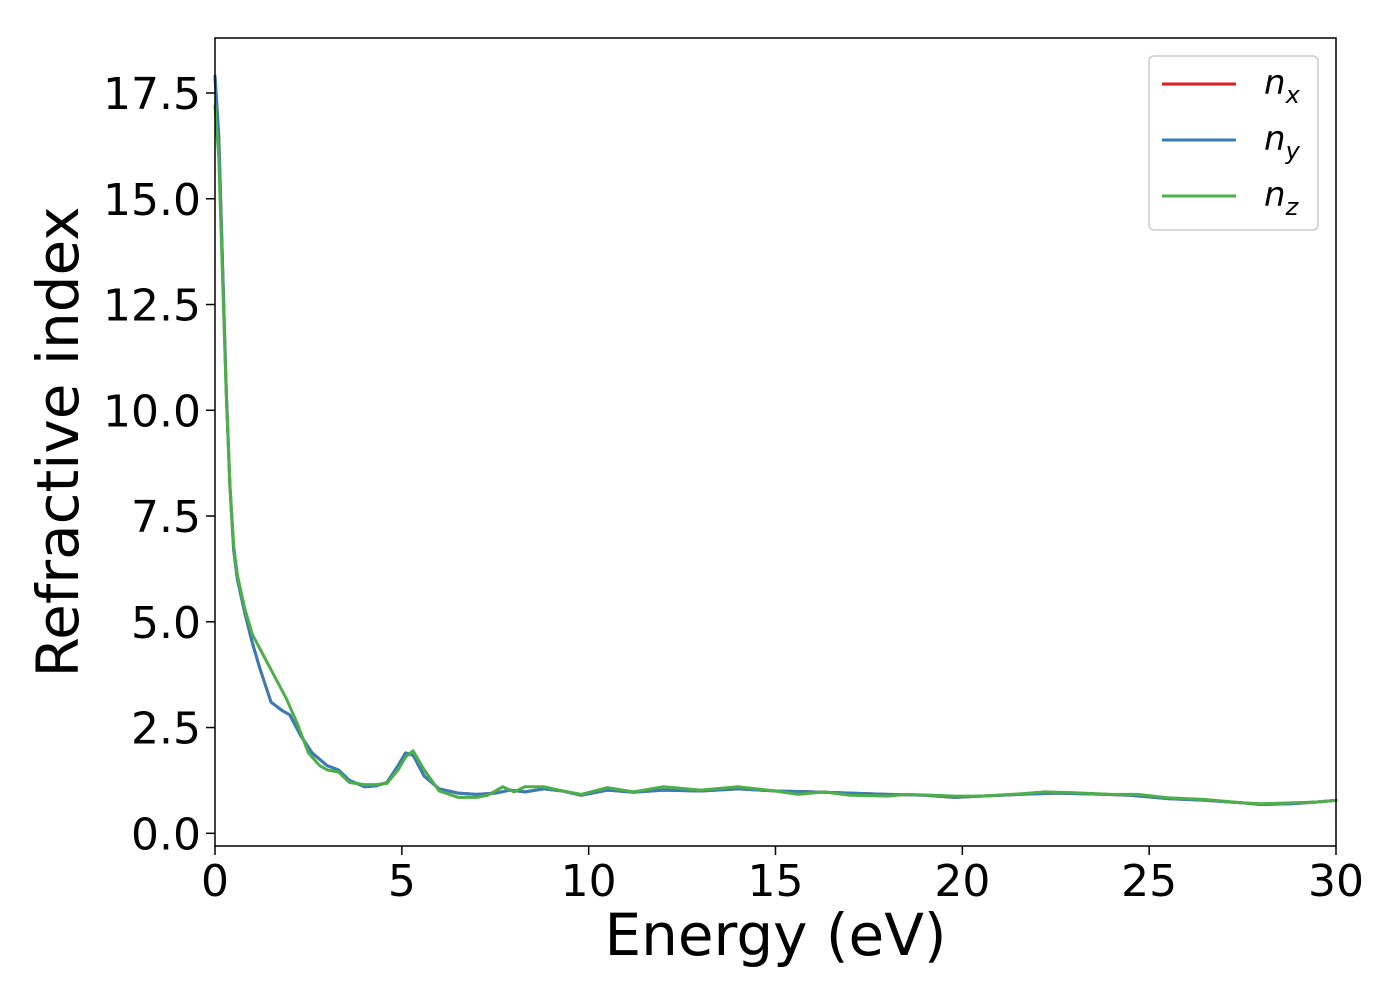 The width and height of the screenshot is (1400, 1000). Describe the element at coordinates (166, 517) in the screenshot. I see `y-tick-label: 7.5` at that location.